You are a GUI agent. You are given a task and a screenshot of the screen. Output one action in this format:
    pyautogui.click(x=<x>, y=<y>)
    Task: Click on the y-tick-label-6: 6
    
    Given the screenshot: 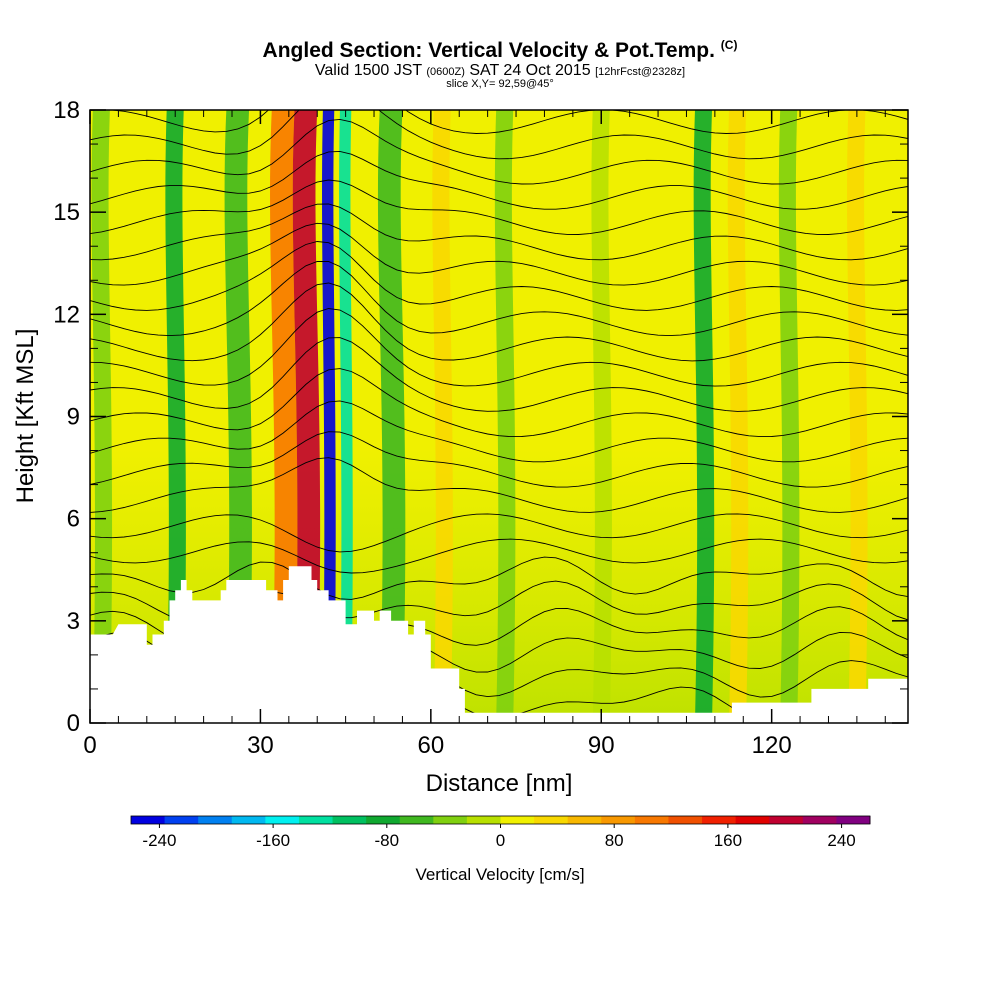 What is the action you would take?
    pyautogui.click(x=73, y=519)
    